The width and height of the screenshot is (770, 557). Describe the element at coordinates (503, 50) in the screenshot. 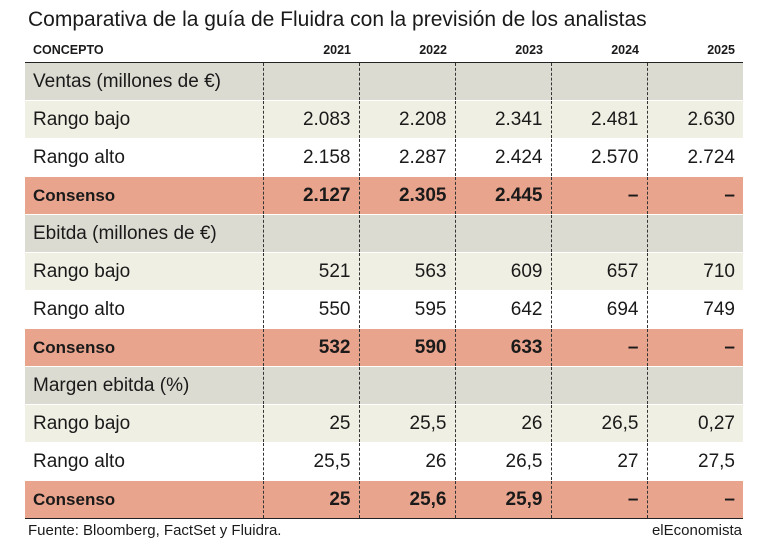

I see `header-year-2023: 2023` at that location.